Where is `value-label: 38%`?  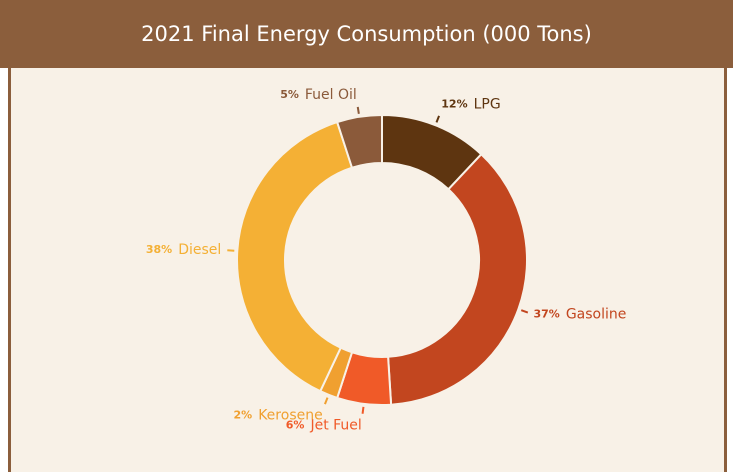 value-label: 38% is located at coordinates (159, 249).